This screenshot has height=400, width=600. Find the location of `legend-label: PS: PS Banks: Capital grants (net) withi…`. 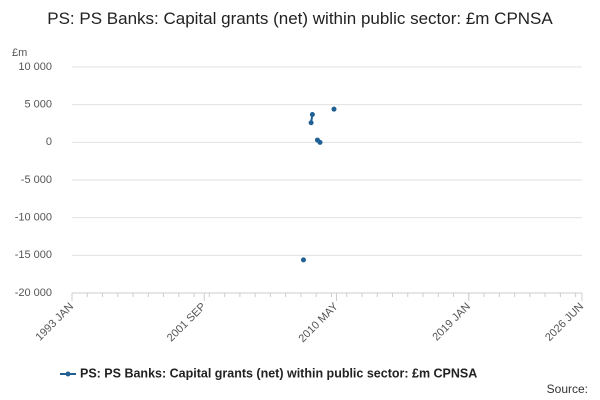

legend-label: PS: PS Banks: Capital grants (net) withi… is located at coordinates (278, 373).